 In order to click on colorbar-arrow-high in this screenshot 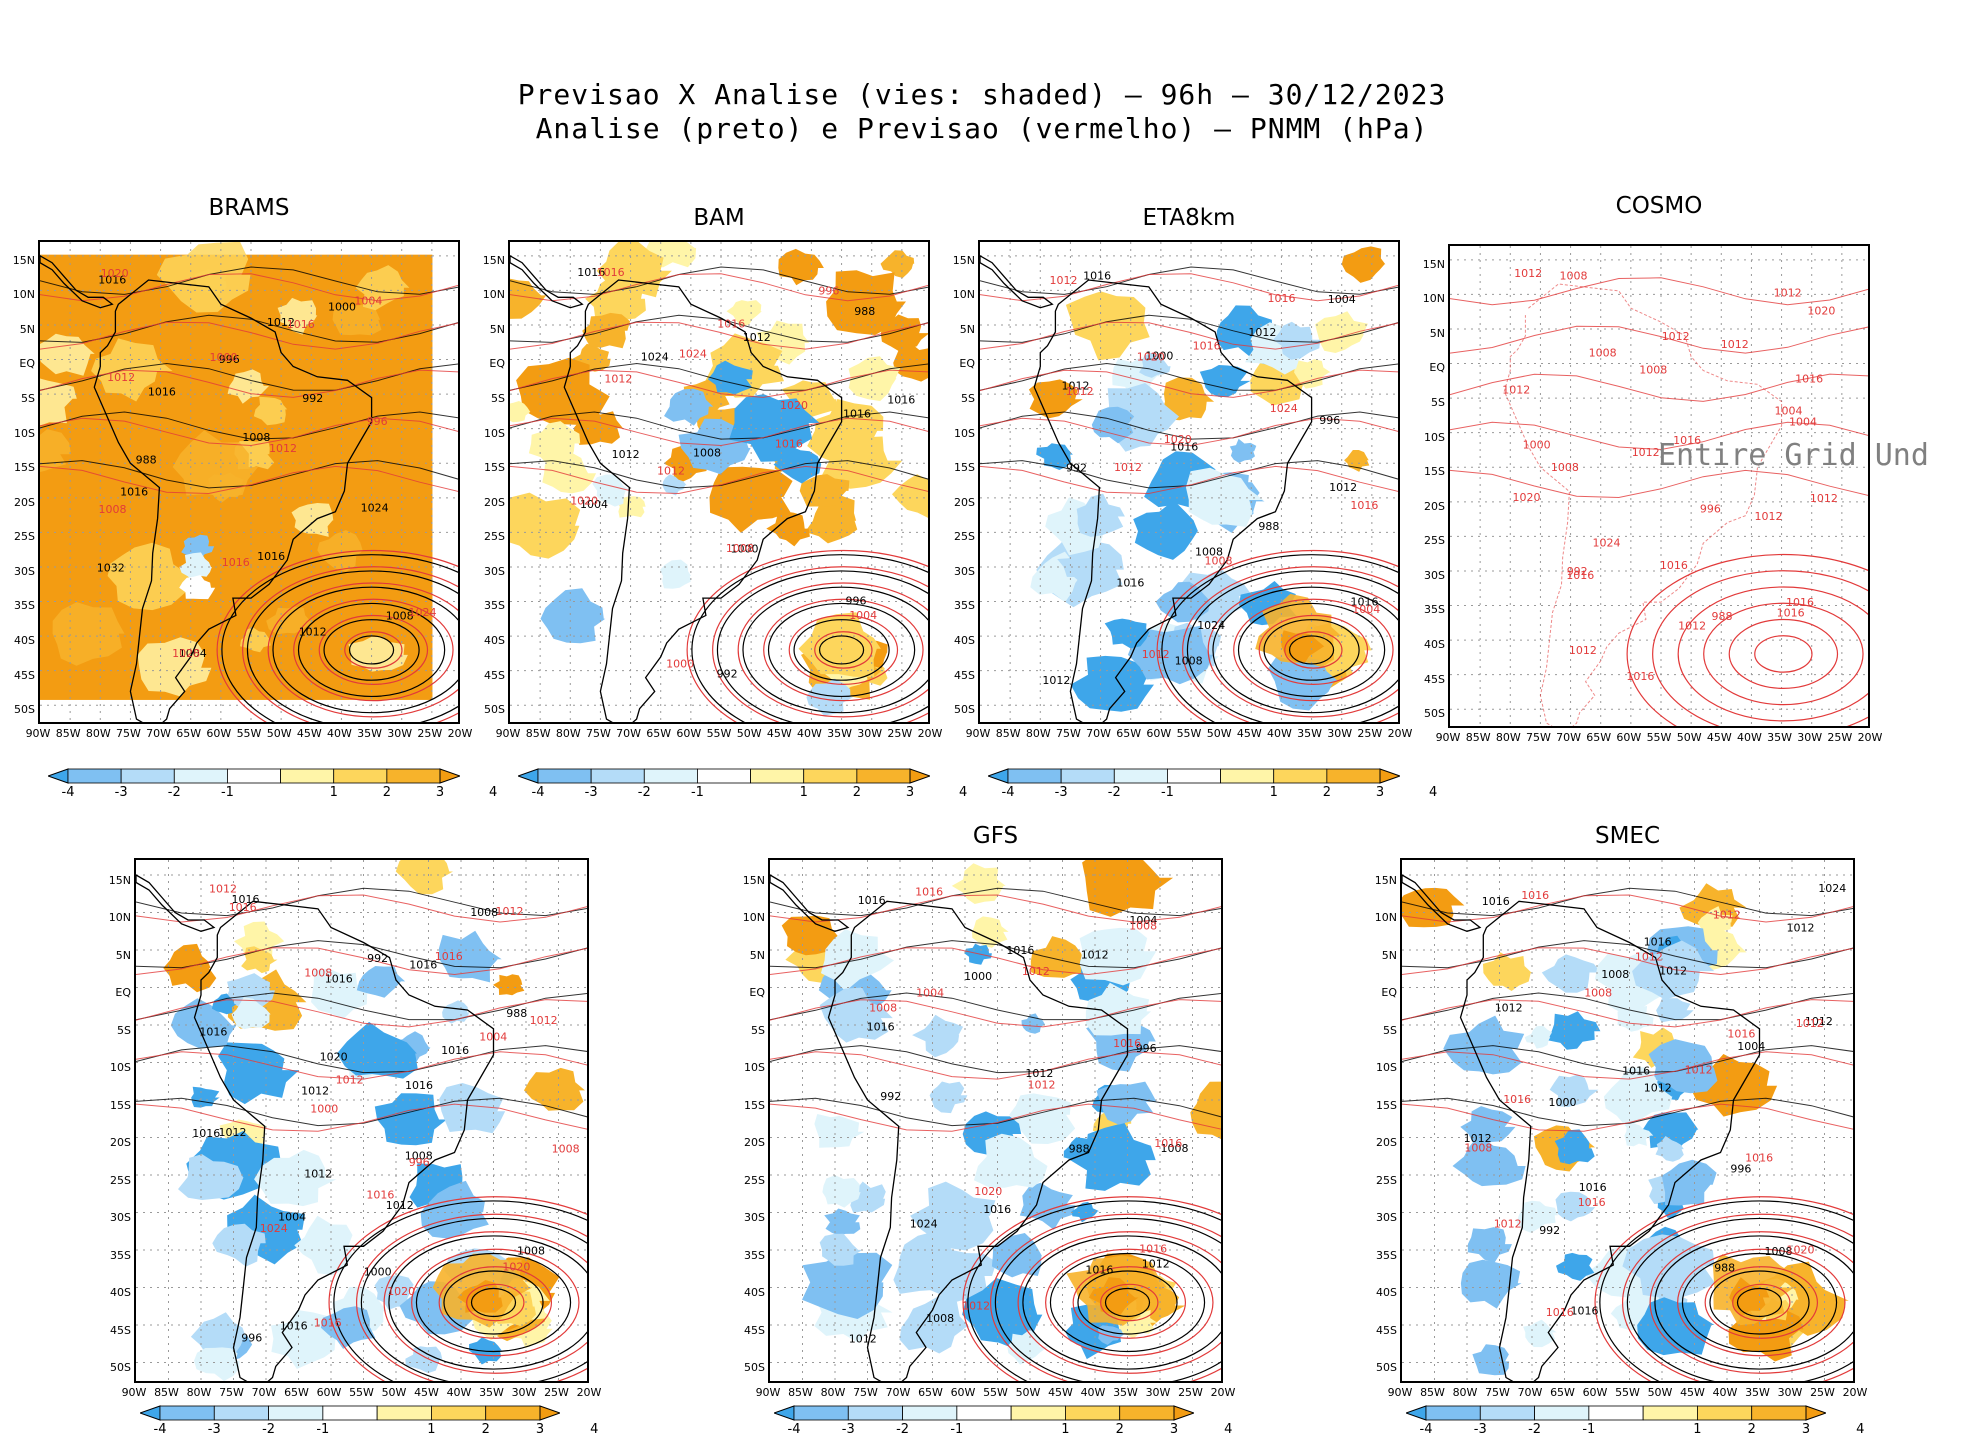, I will do `click(1183, 1413)`.